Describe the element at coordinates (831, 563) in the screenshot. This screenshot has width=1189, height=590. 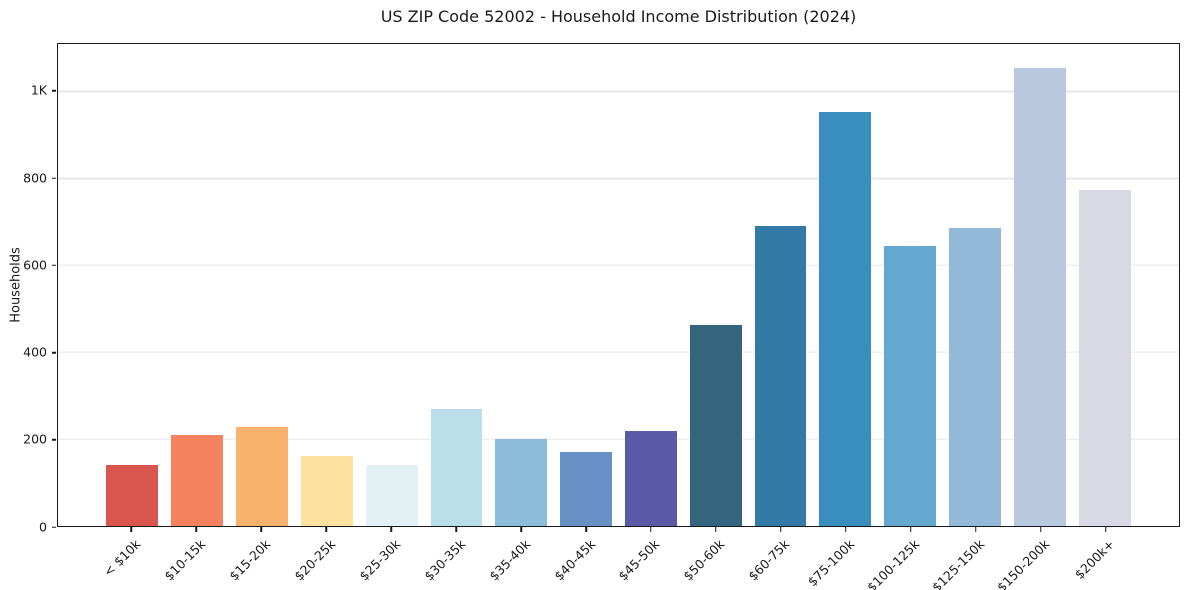
I see `x-tick-label: $75-100k` at that location.